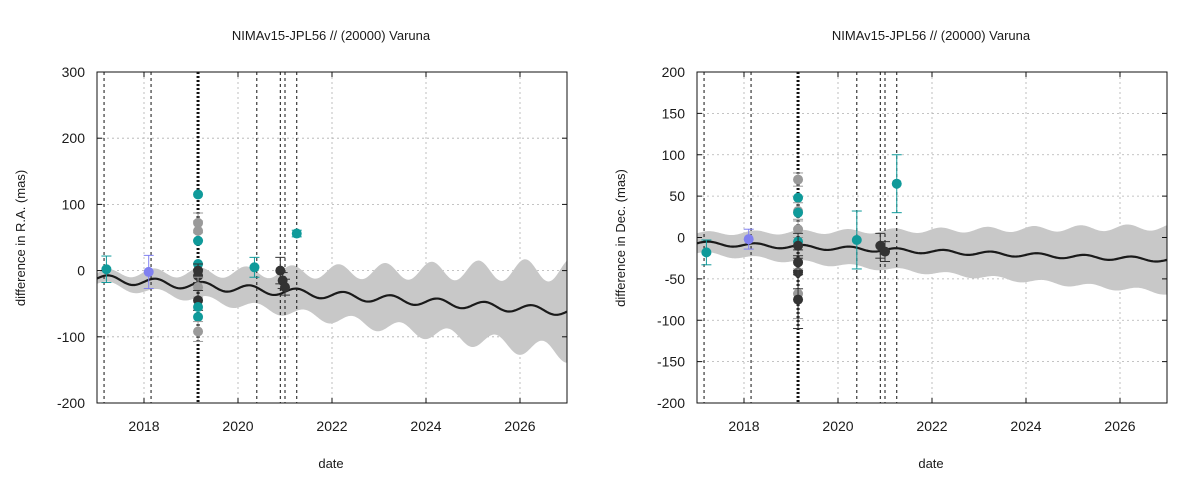 The width and height of the screenshot is (1200, 480). Describe the element at coordinates (674, 113) in the screenshot. I see `y-tick-label: 150` at that location.